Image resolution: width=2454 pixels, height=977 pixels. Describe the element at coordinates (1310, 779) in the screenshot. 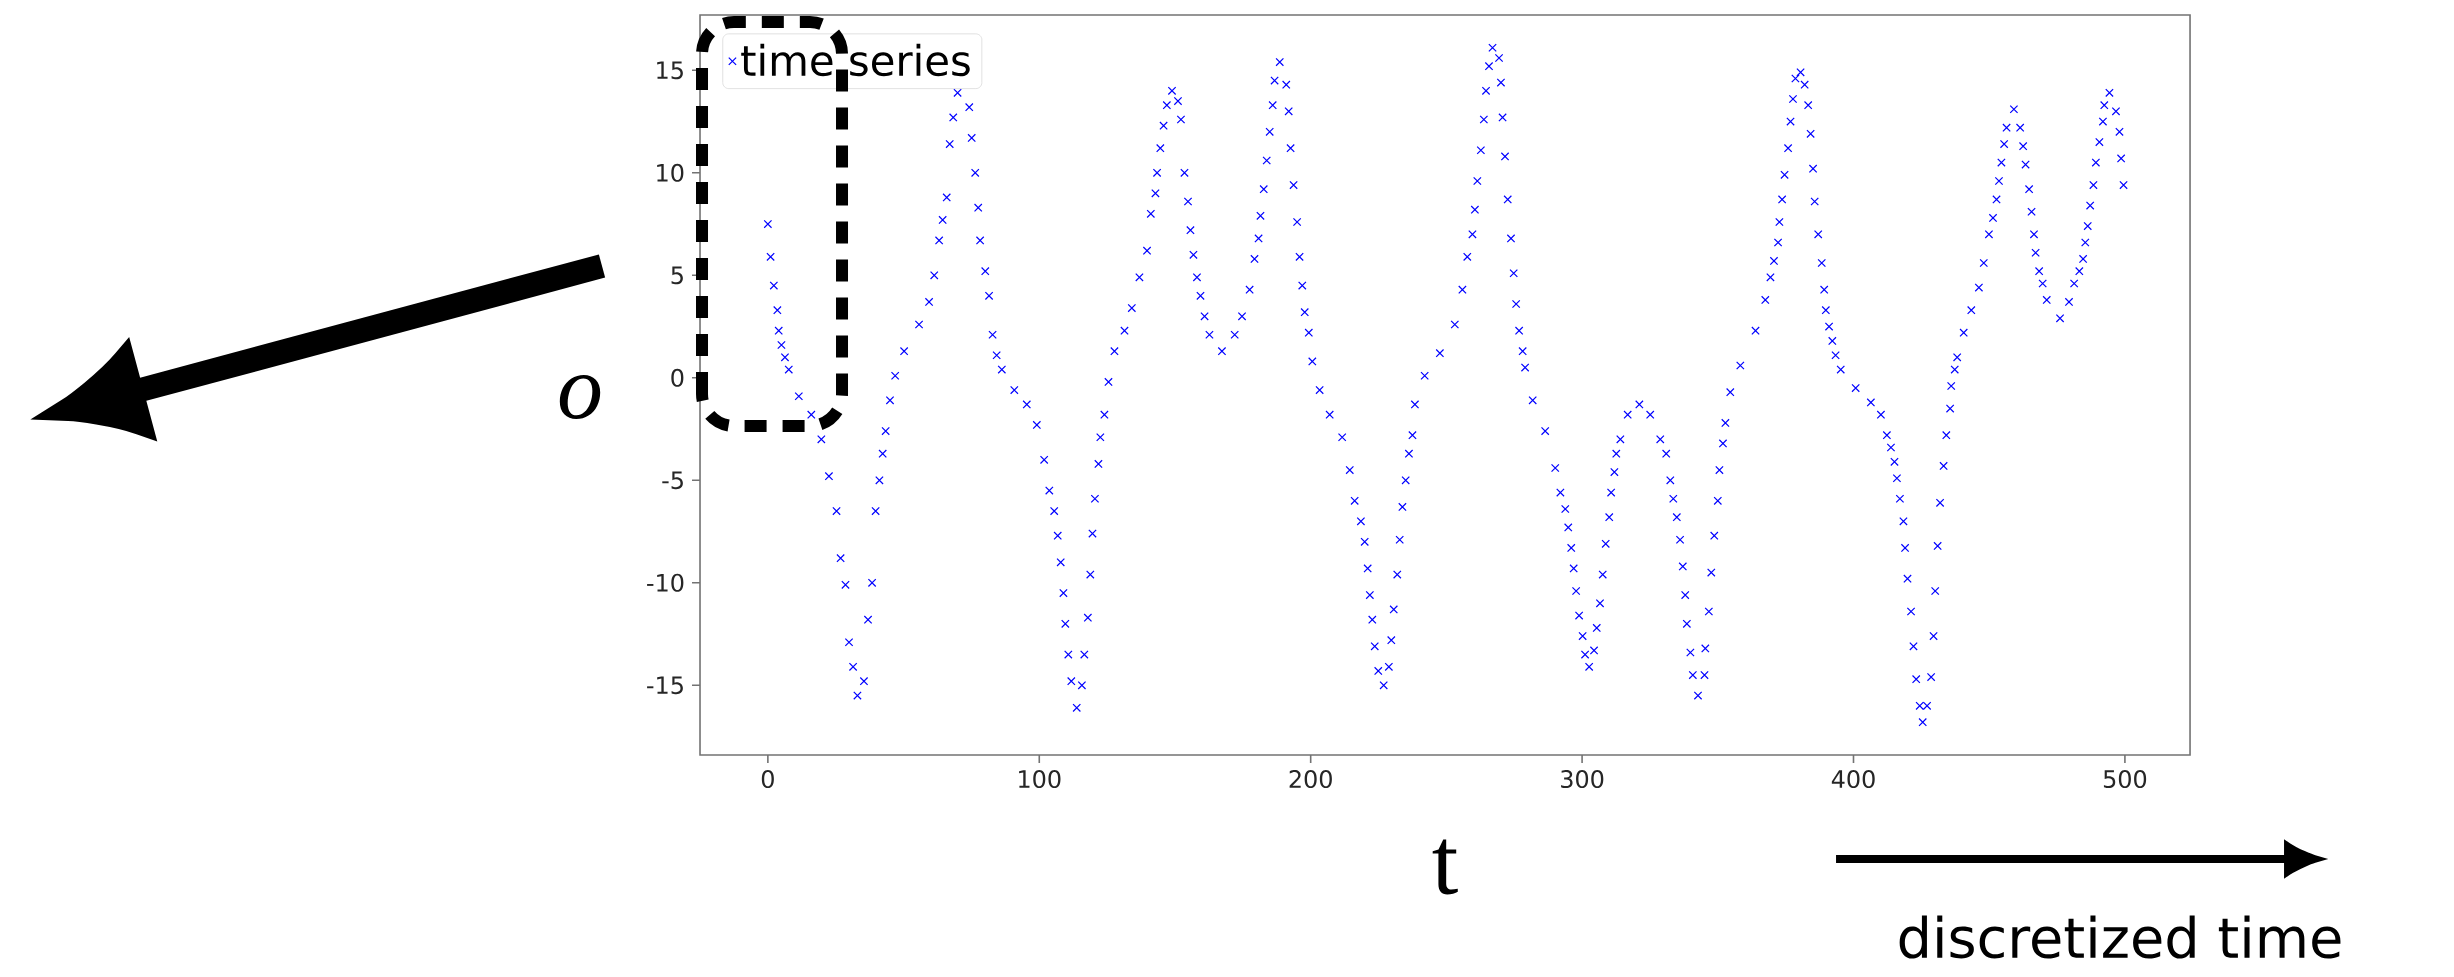

I see `x-tick-label: 200` at that location.